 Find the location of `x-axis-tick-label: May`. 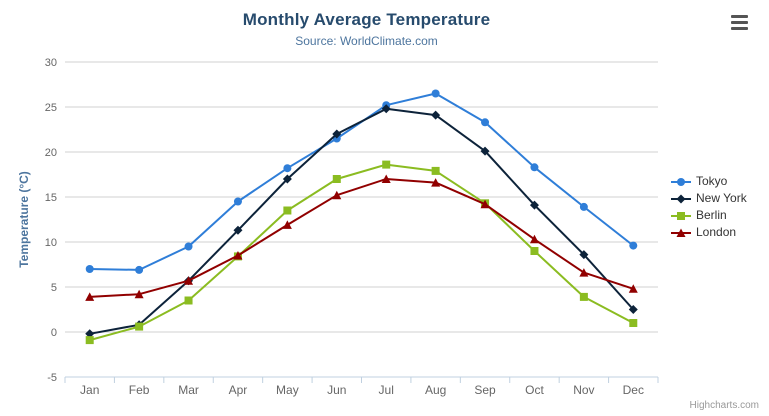

x-axis-tick-label: May is located at coordinates (287, 390).